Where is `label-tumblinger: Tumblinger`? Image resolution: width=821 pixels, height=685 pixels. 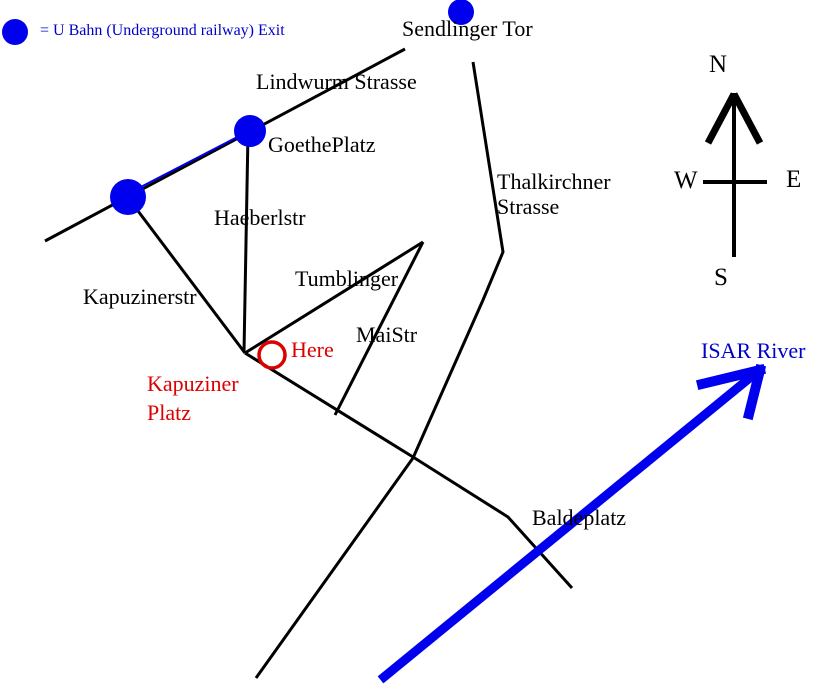 label-tumblinger: Tumblinger is located at coordinates (347, 278).